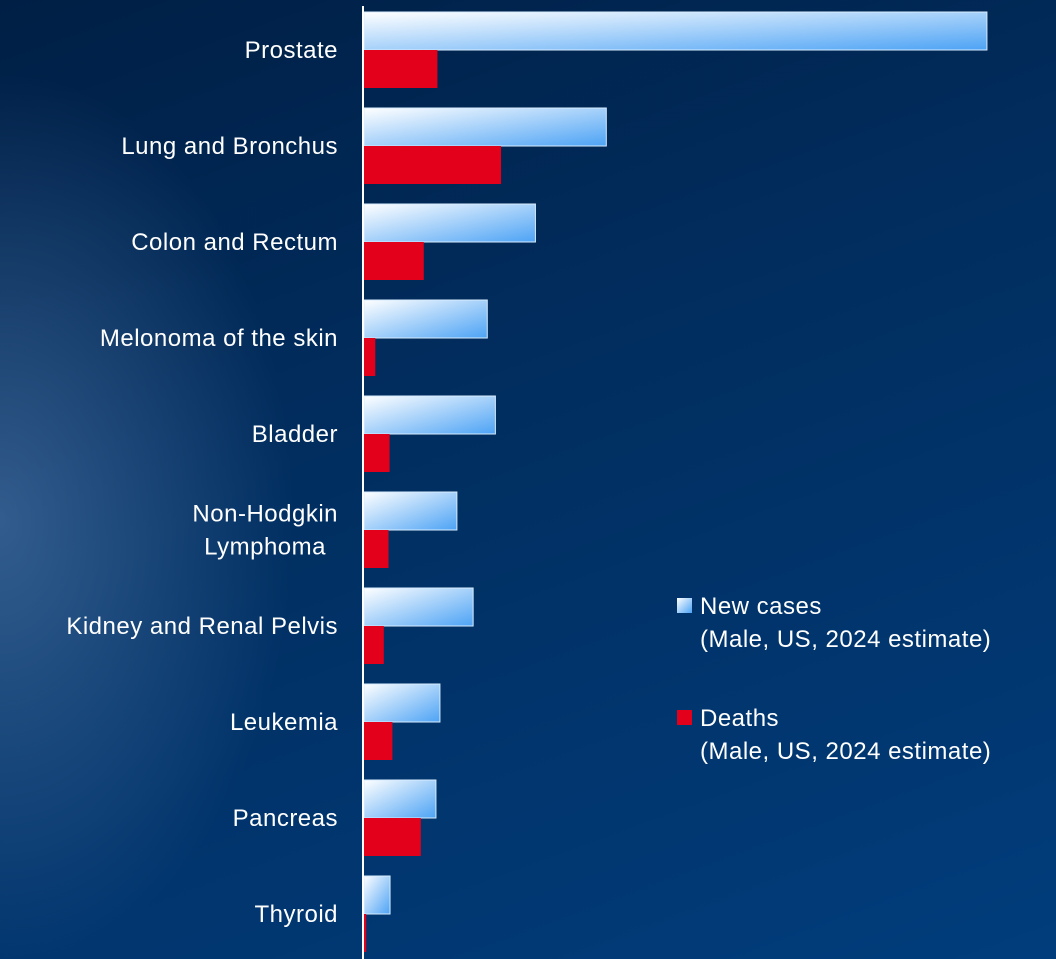  What do you see at coordinates (229, 146) in the screenshot?
I see `category-label: Lung and Bronchus` at bounding box center [229, 146].